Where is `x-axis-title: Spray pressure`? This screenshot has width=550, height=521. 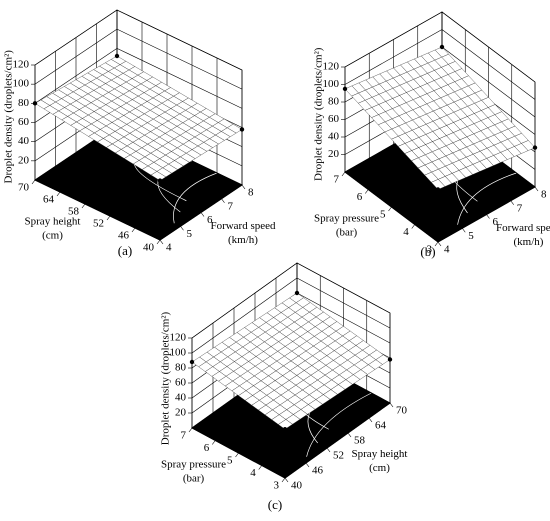
x-axis-title: Spray pressure is located at coordinates (193, 465).